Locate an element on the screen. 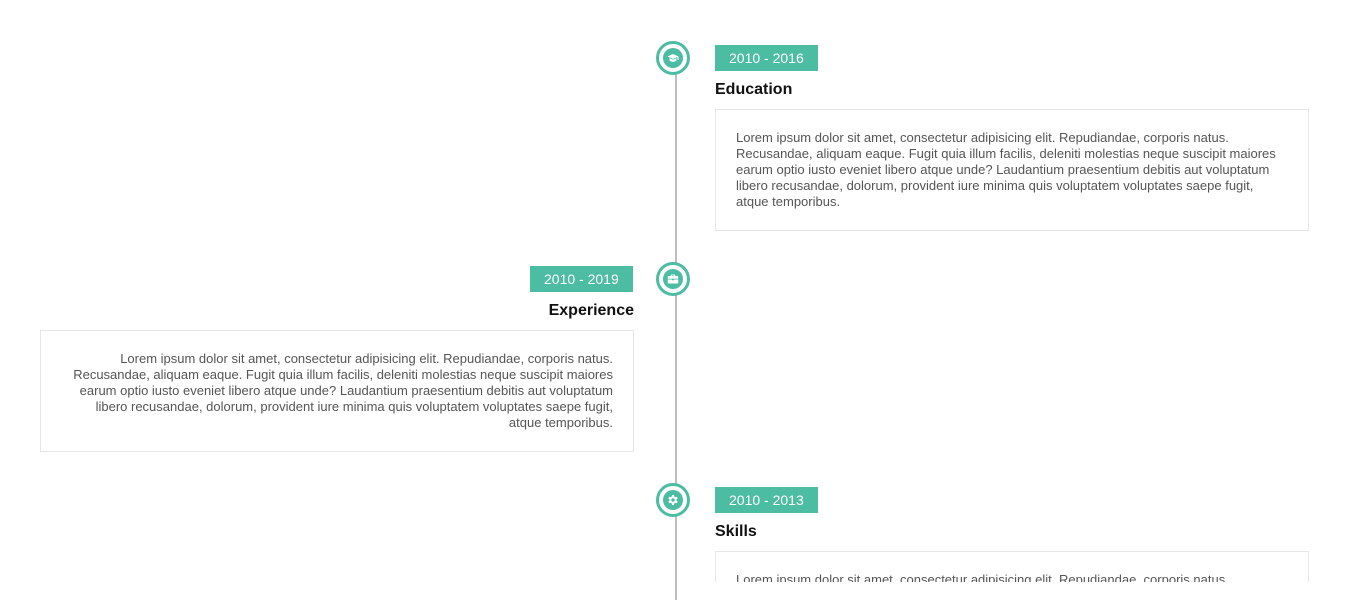 This screenshot has height=600, width=1349. briefcase-icon is located at coordinates (673, 279).